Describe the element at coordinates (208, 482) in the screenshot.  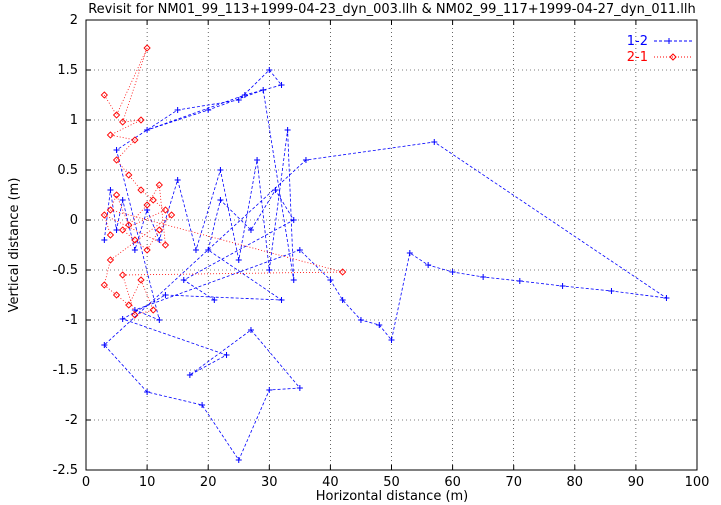
I see `x-tick-label: 20` at that location.